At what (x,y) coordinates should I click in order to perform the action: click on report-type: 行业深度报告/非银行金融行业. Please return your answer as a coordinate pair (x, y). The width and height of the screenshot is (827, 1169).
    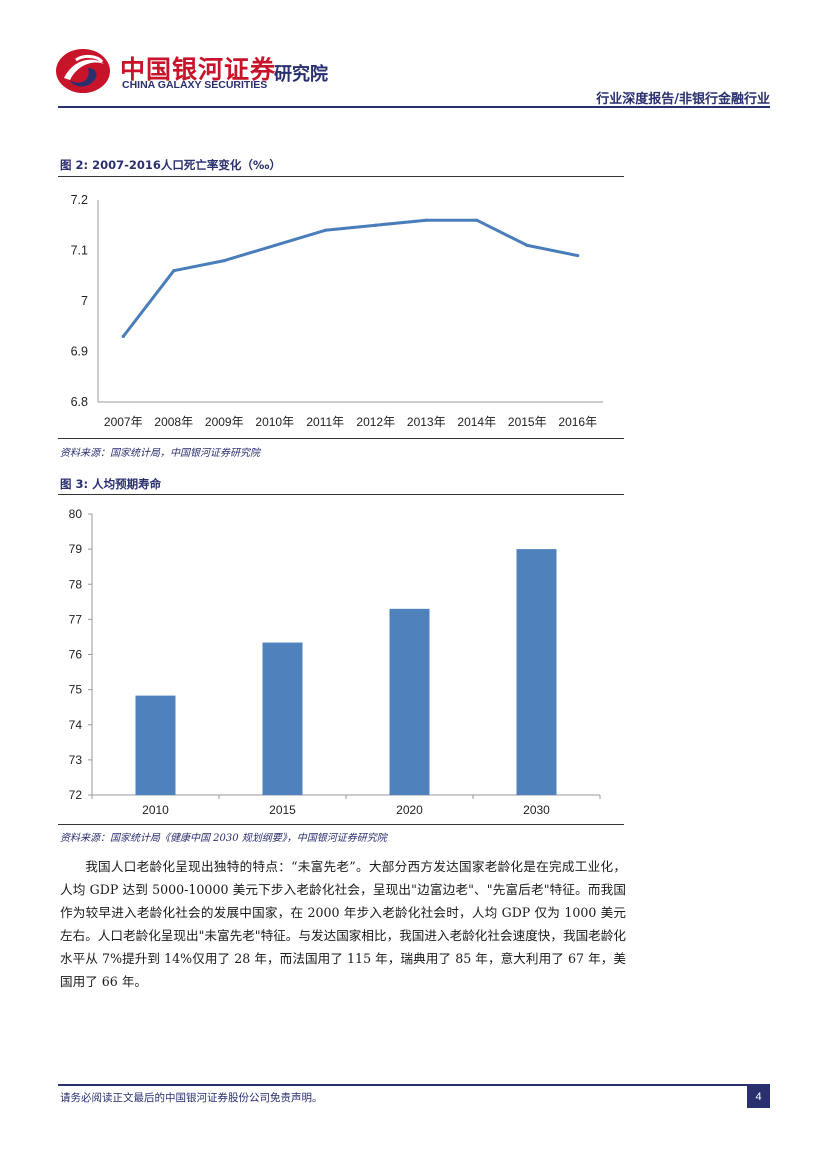
    Looking at the image, I should click on (683, 99).